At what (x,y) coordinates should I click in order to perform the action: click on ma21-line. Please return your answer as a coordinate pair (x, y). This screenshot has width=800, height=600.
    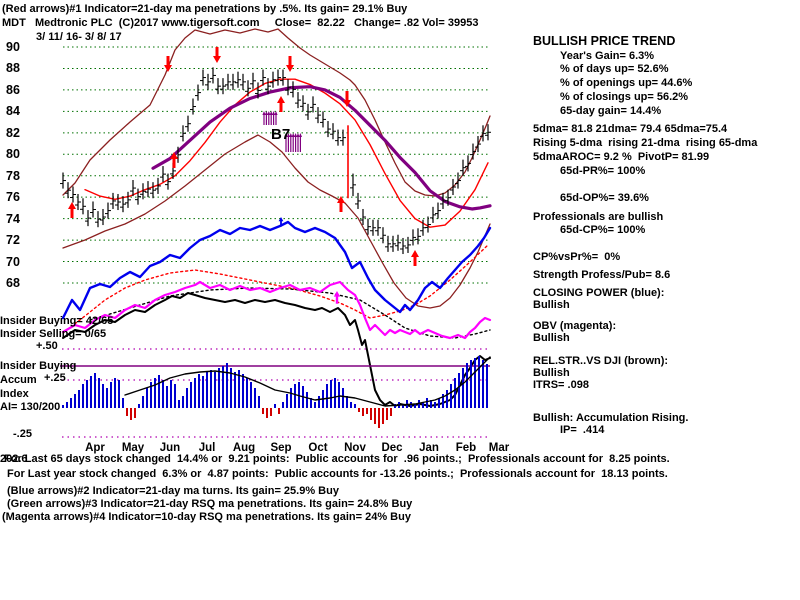
    Looking at the image, I should click on (286, 153).